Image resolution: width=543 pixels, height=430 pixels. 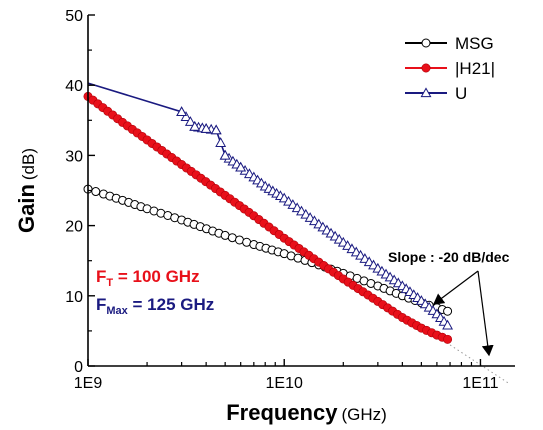 What do you see at coordinates (449, 257) in the screenshot?
I see `slope-label: Slope : -20 dB/dec` at bounding box center [449, 257].